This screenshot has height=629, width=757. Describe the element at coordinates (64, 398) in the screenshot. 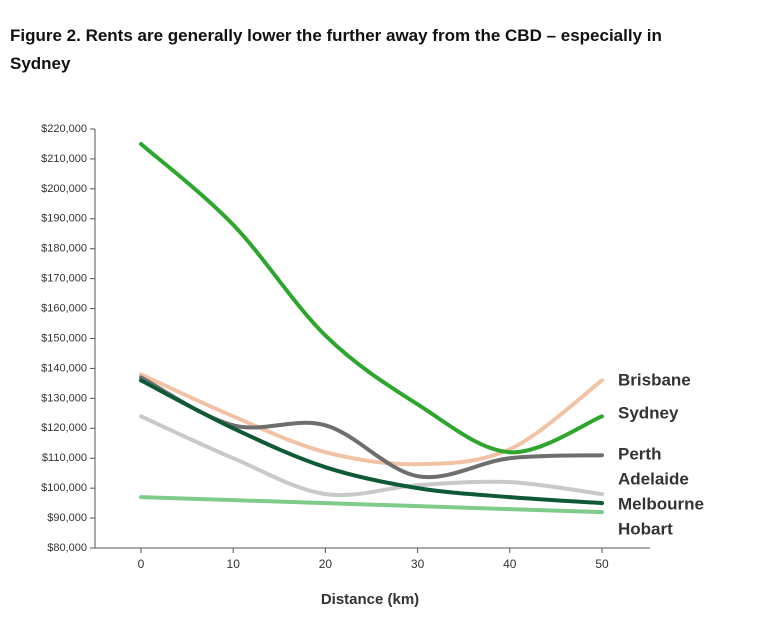

I see `y-tick-label: $130,000` at that location.